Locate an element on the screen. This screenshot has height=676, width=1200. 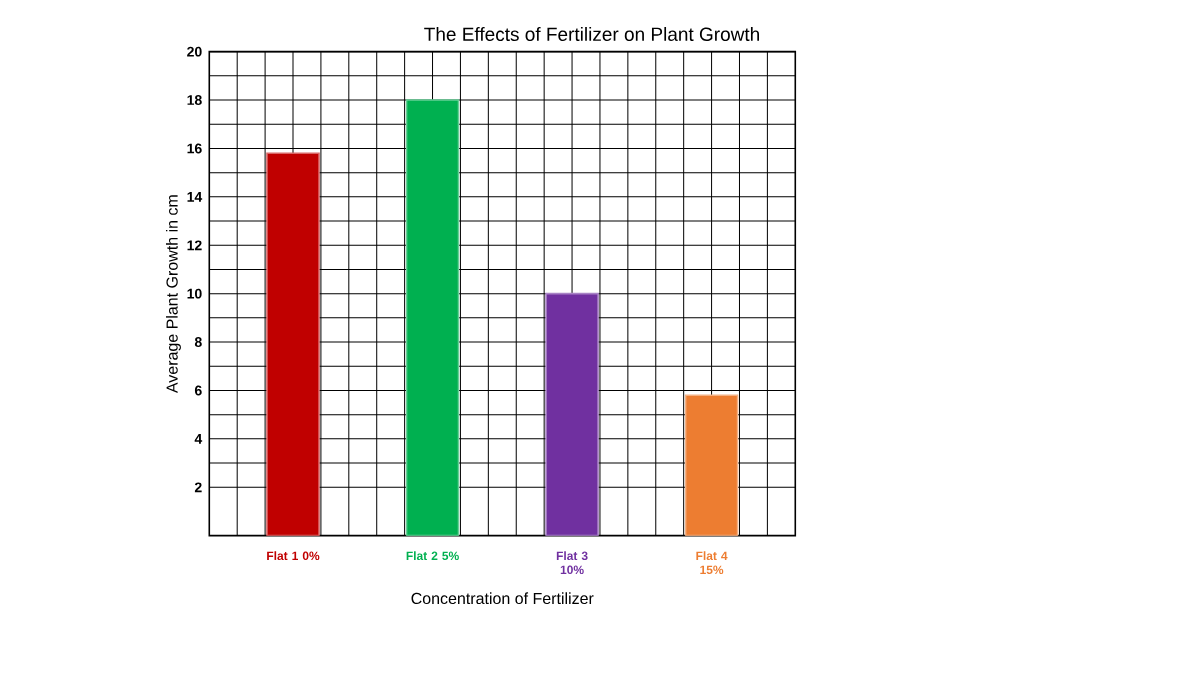
y-axis-title: Average Plant Growth in cm is located at coordinates (173, 294).